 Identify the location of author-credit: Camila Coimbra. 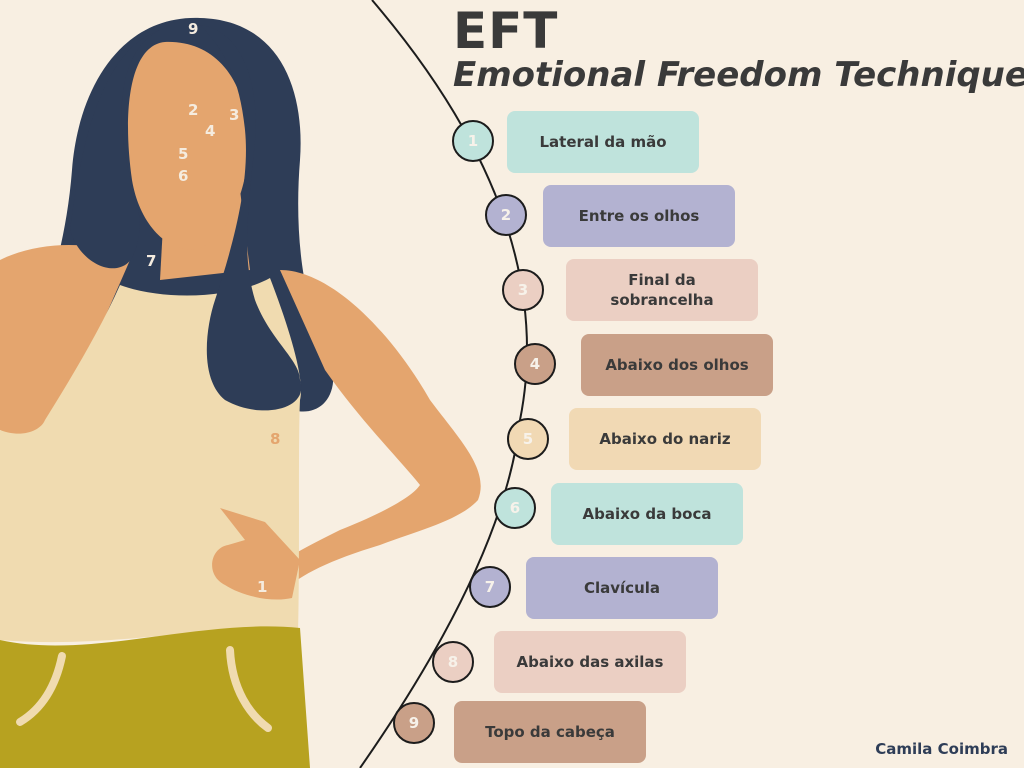
(941, 749).